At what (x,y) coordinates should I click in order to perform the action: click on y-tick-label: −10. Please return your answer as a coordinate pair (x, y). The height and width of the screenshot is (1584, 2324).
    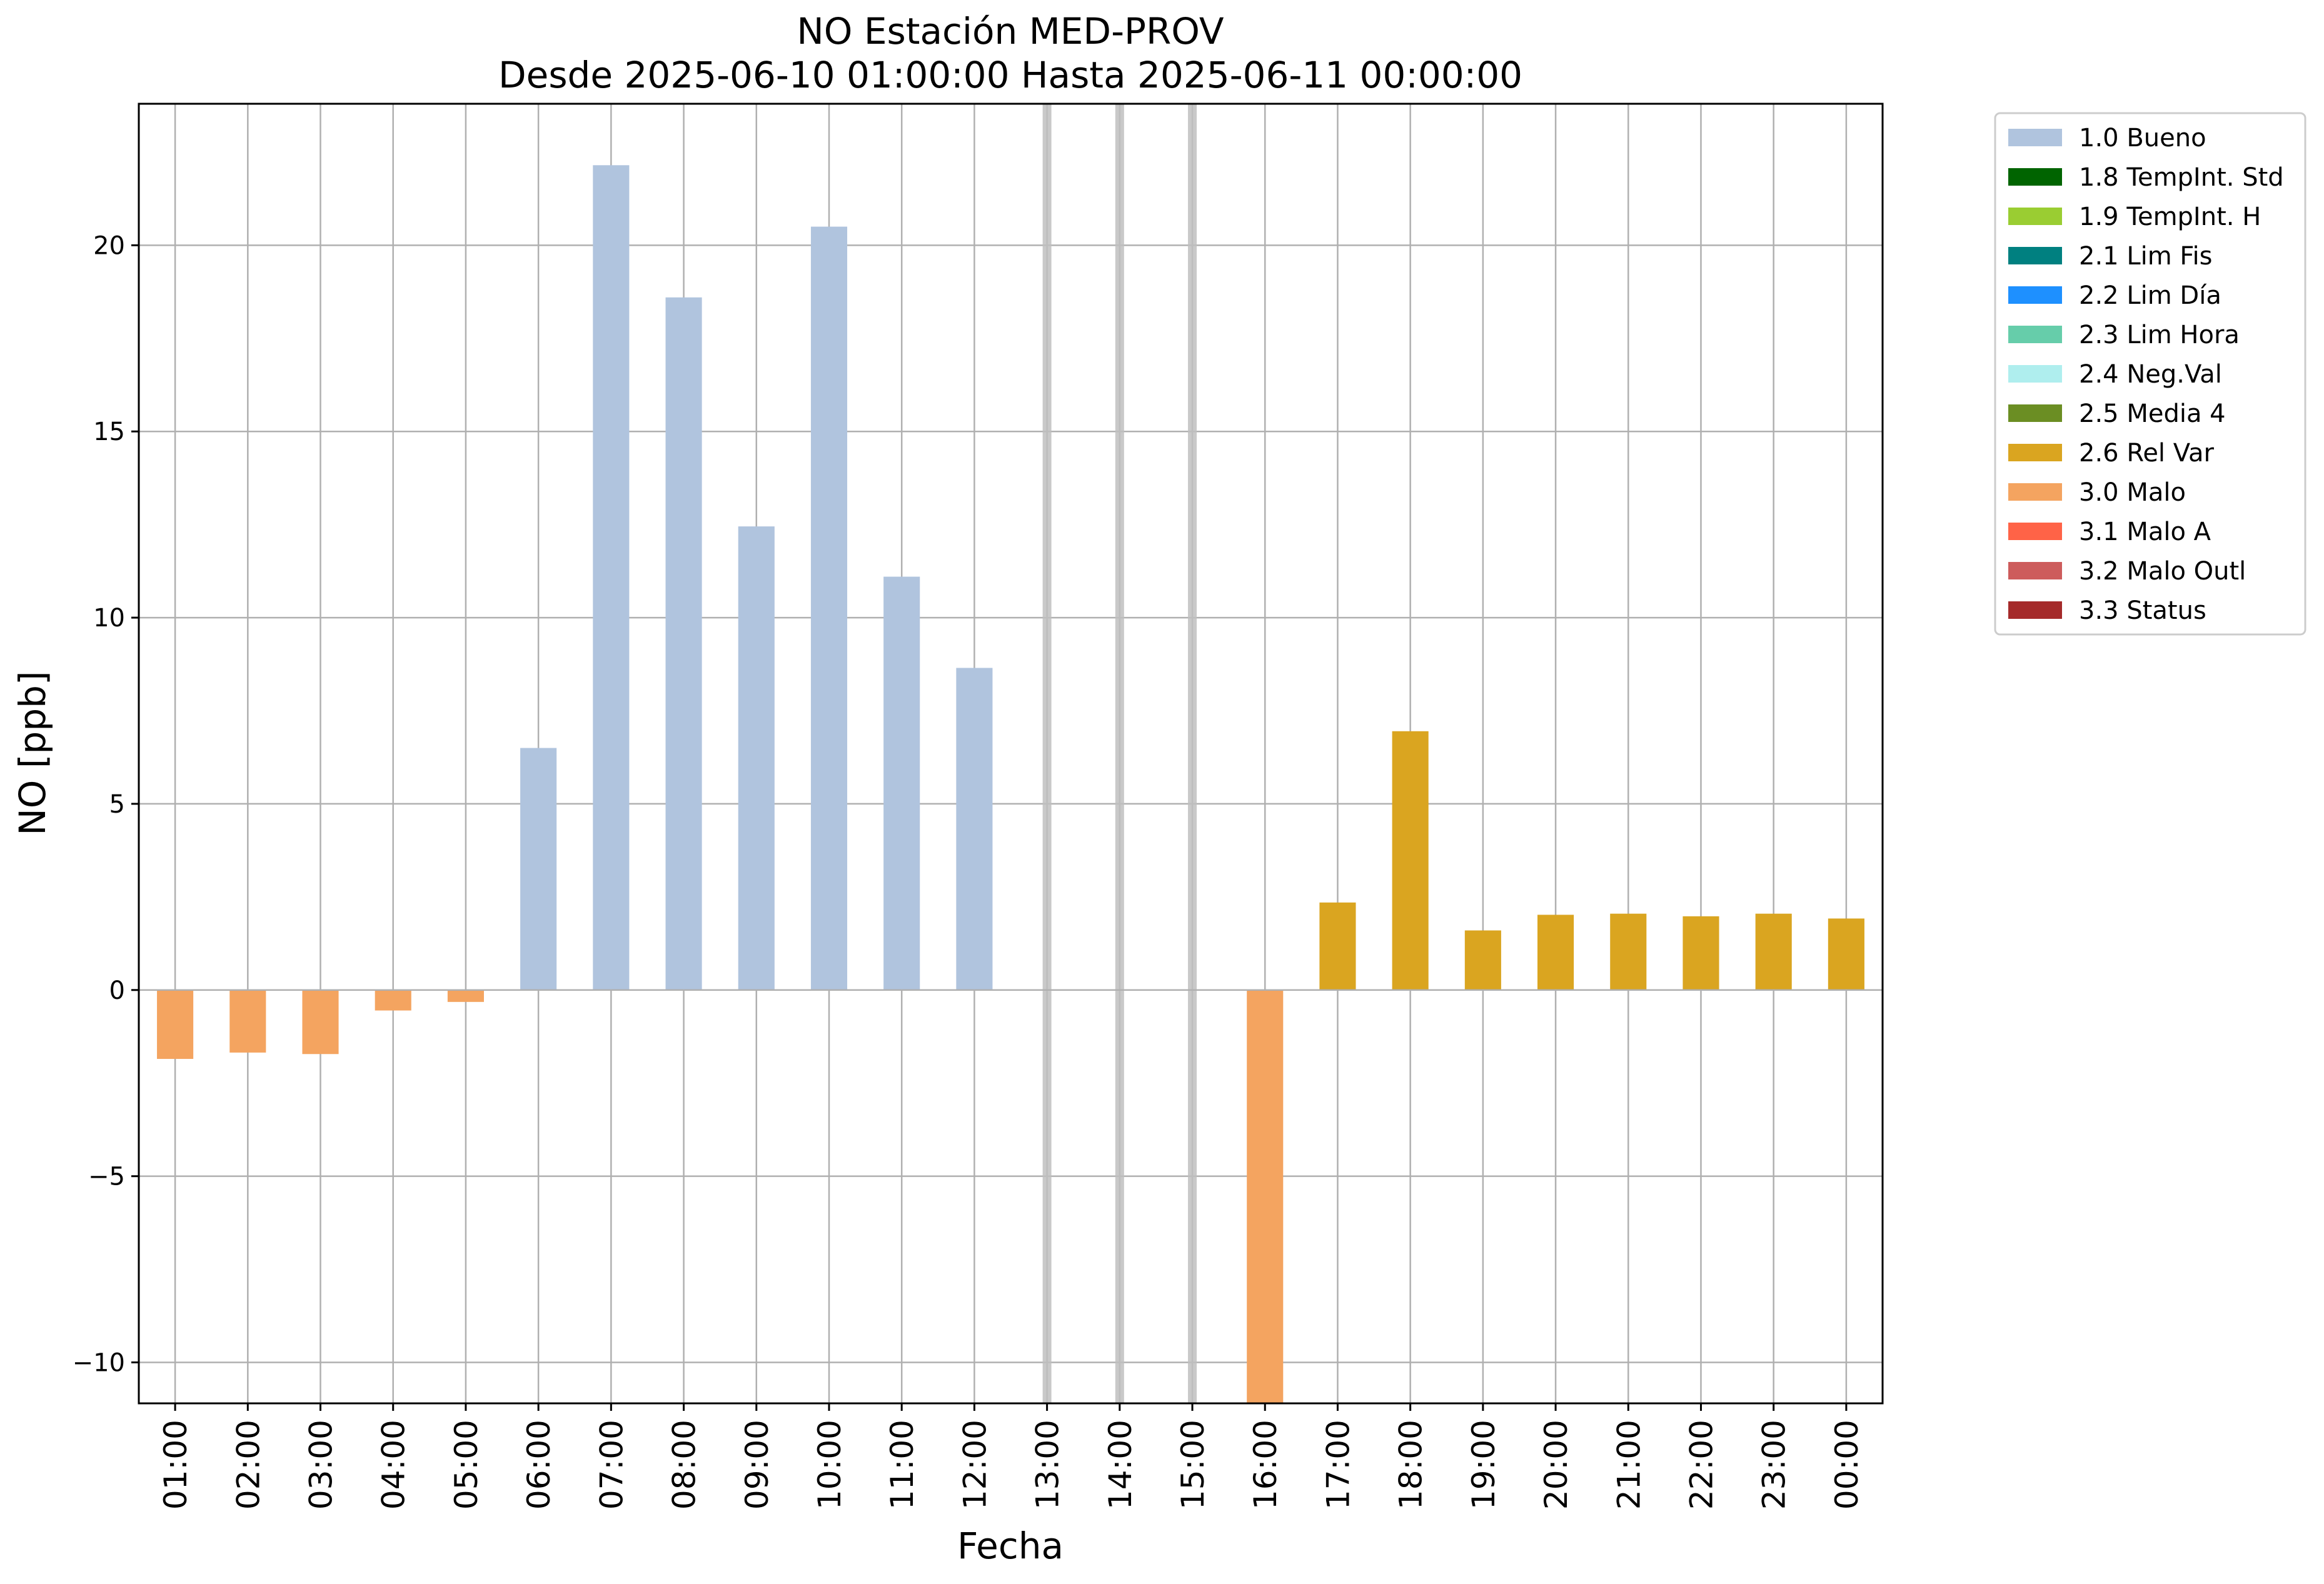
    Looking at the image, I should click on (99, 1362).